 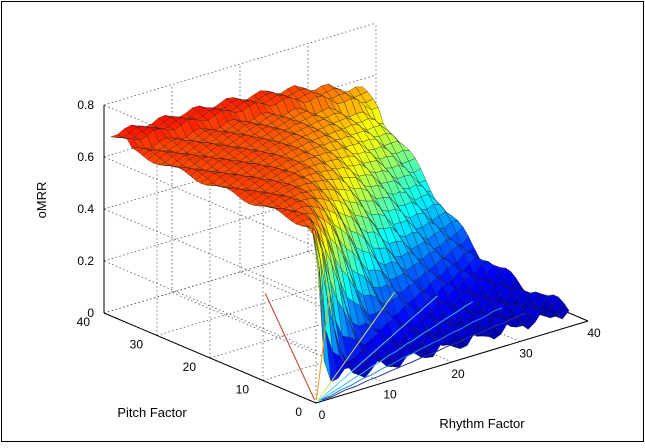 What do you see at coordinates (85, 209) in the screenshot?
I see `z-tick-label: 0.4` at bounding box center [85, 209].